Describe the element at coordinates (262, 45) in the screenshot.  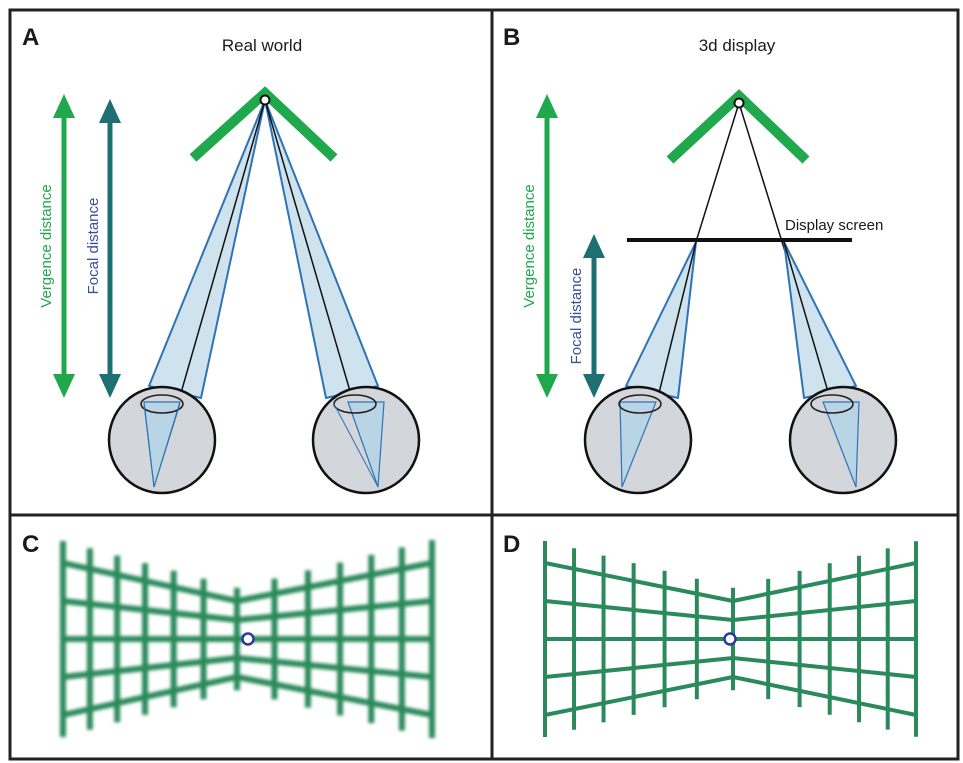
I see `panel-a-title: Real world` at that location.